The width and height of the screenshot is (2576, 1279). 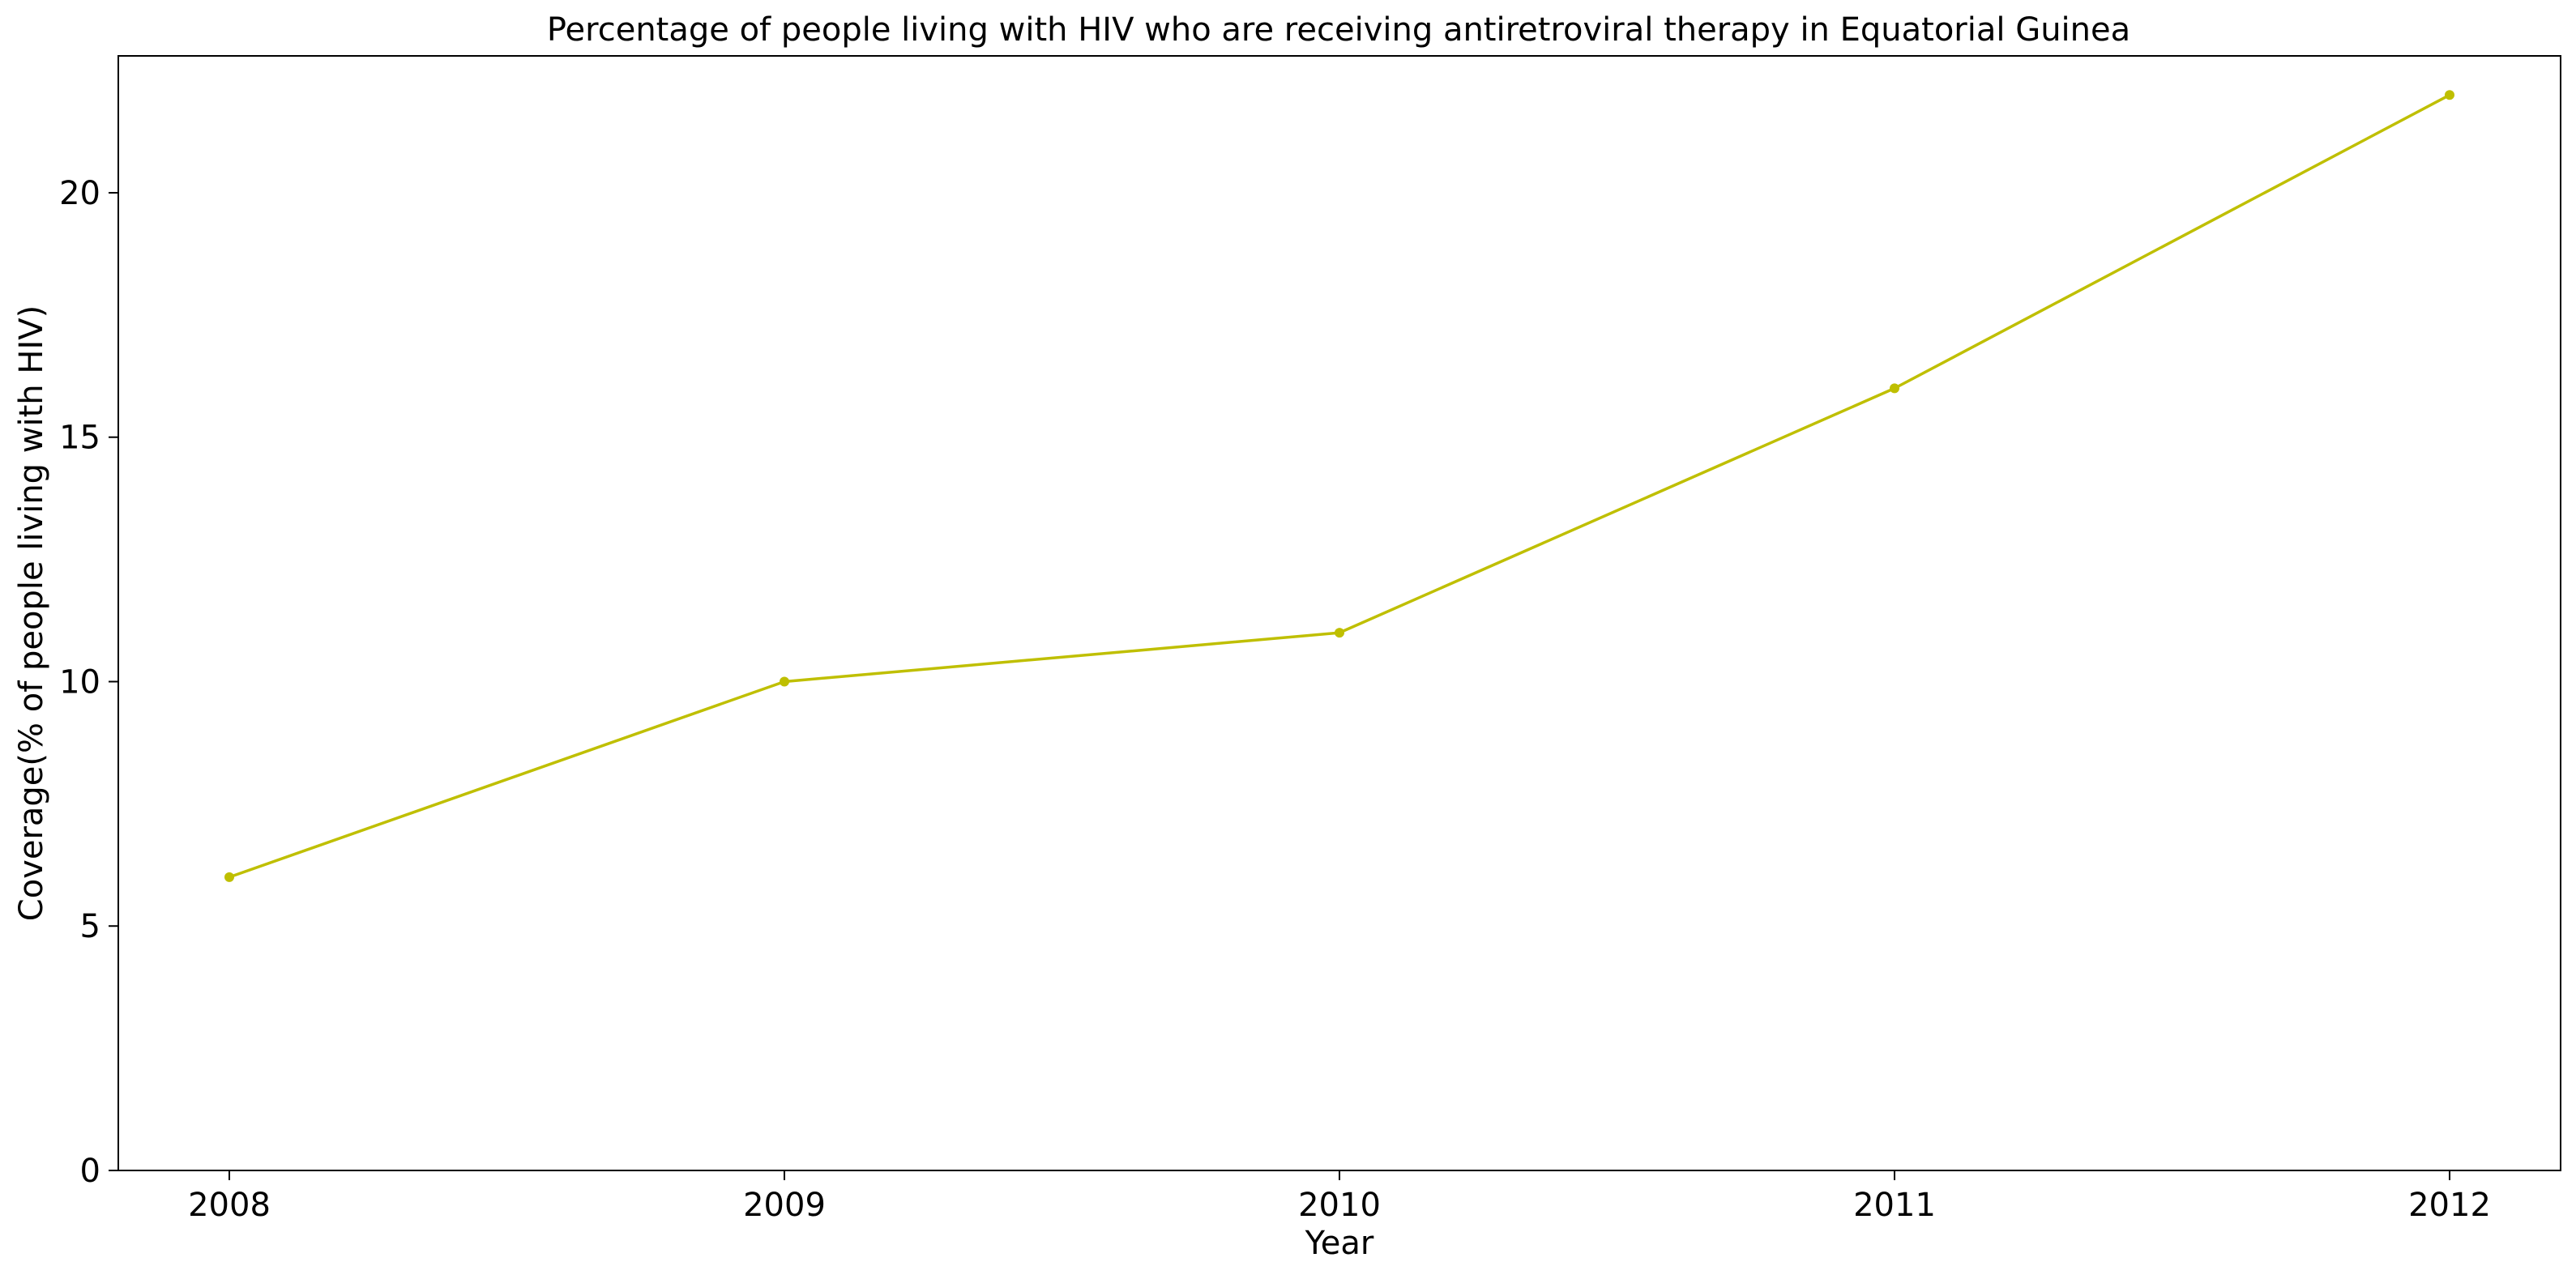 What do you see at coordinates (784, 681) in the screenshot?
I see `data-point-2009` at bounding box center [784, 681].